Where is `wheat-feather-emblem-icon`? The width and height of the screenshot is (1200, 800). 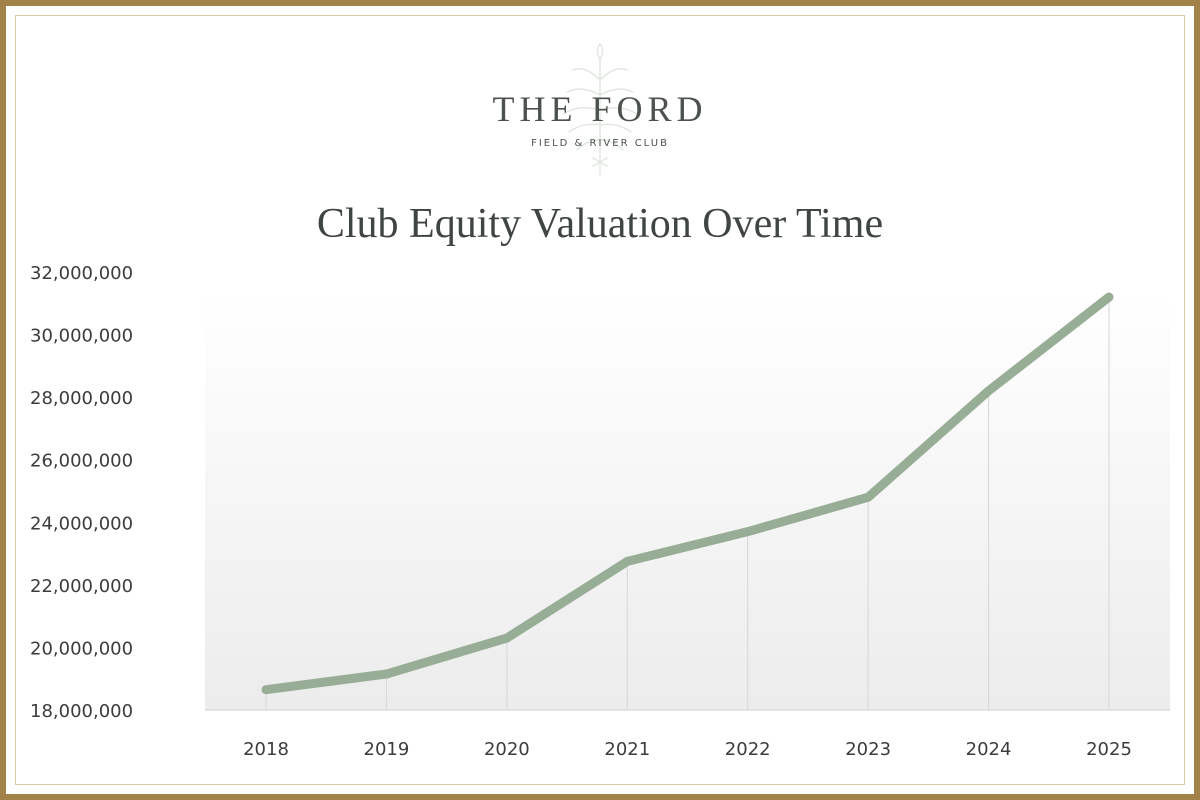
wheat-feather-emblem-icon is located at coordinates (600, 109).